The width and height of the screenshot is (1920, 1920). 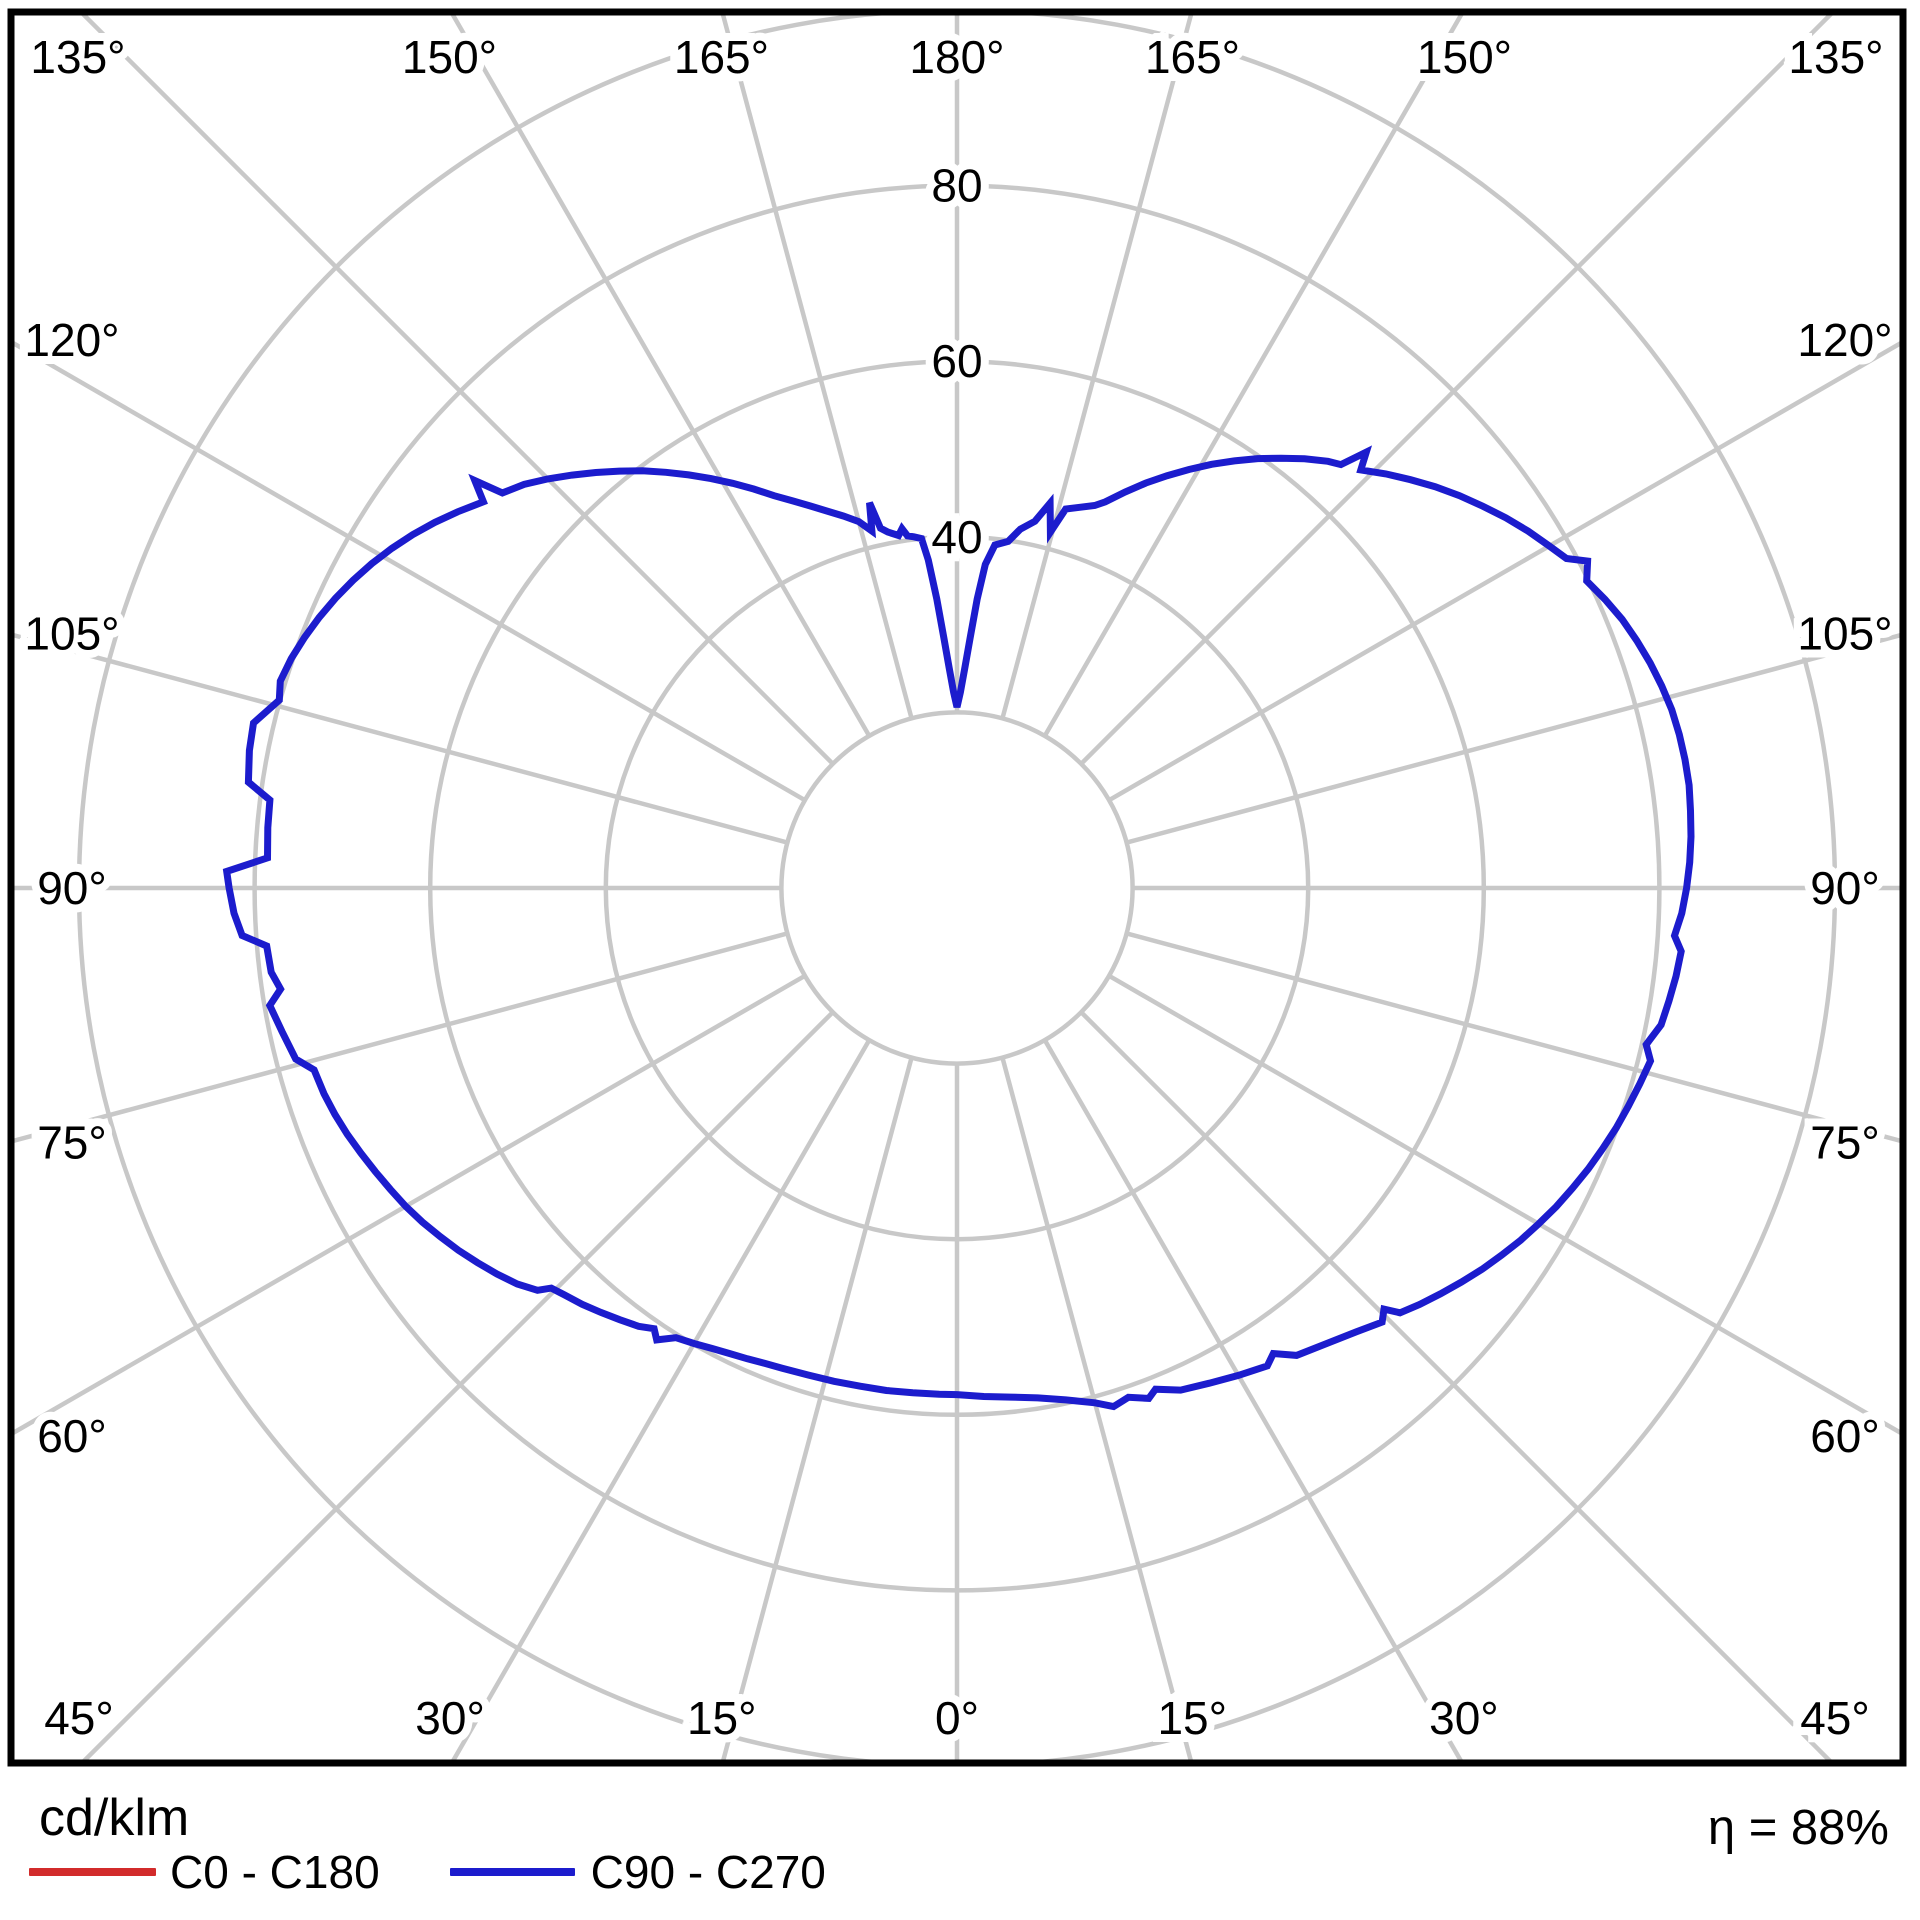 What do you see at coordinates (275, 1872) in the screenshot?
I see `legend-label-c0-c180: C0 - C180` at bounding box center [275, 1872].